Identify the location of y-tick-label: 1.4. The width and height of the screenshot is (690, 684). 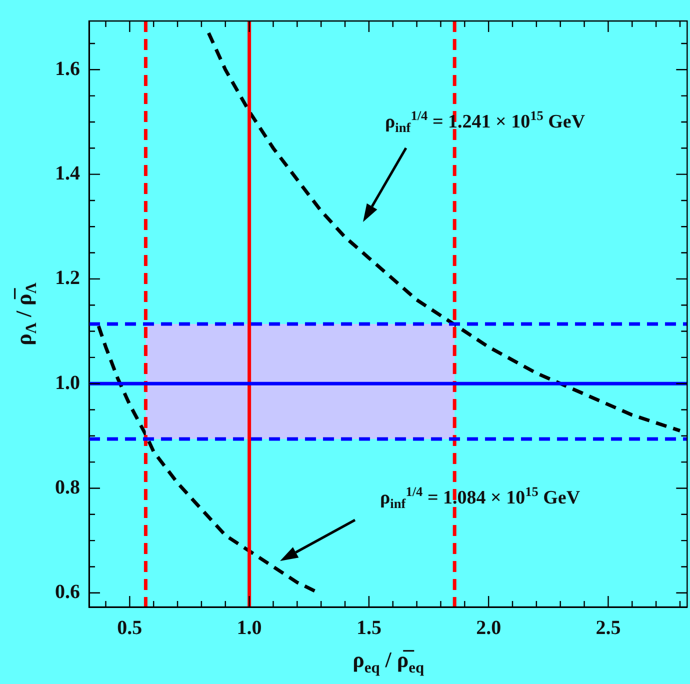
(67, 173).